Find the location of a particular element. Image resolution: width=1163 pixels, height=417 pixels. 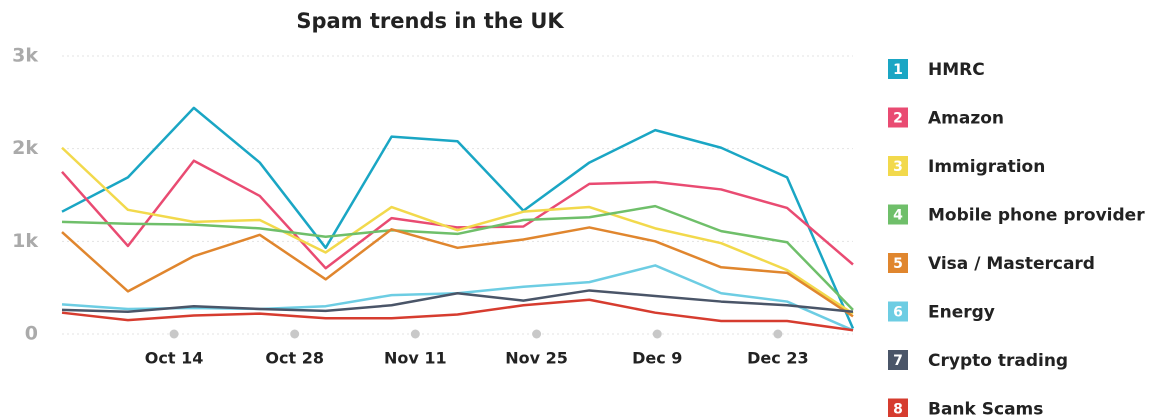

x-tick-label: Nov 11 is located at coordinates (415, 358).